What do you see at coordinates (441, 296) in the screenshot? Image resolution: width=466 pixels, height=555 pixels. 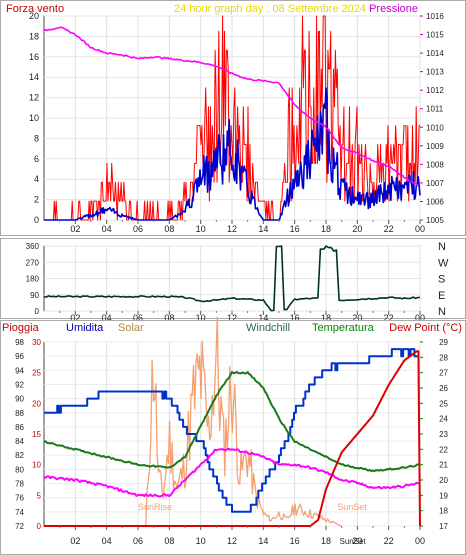 I see `compass-label: E` at bounding box center [441, 296].